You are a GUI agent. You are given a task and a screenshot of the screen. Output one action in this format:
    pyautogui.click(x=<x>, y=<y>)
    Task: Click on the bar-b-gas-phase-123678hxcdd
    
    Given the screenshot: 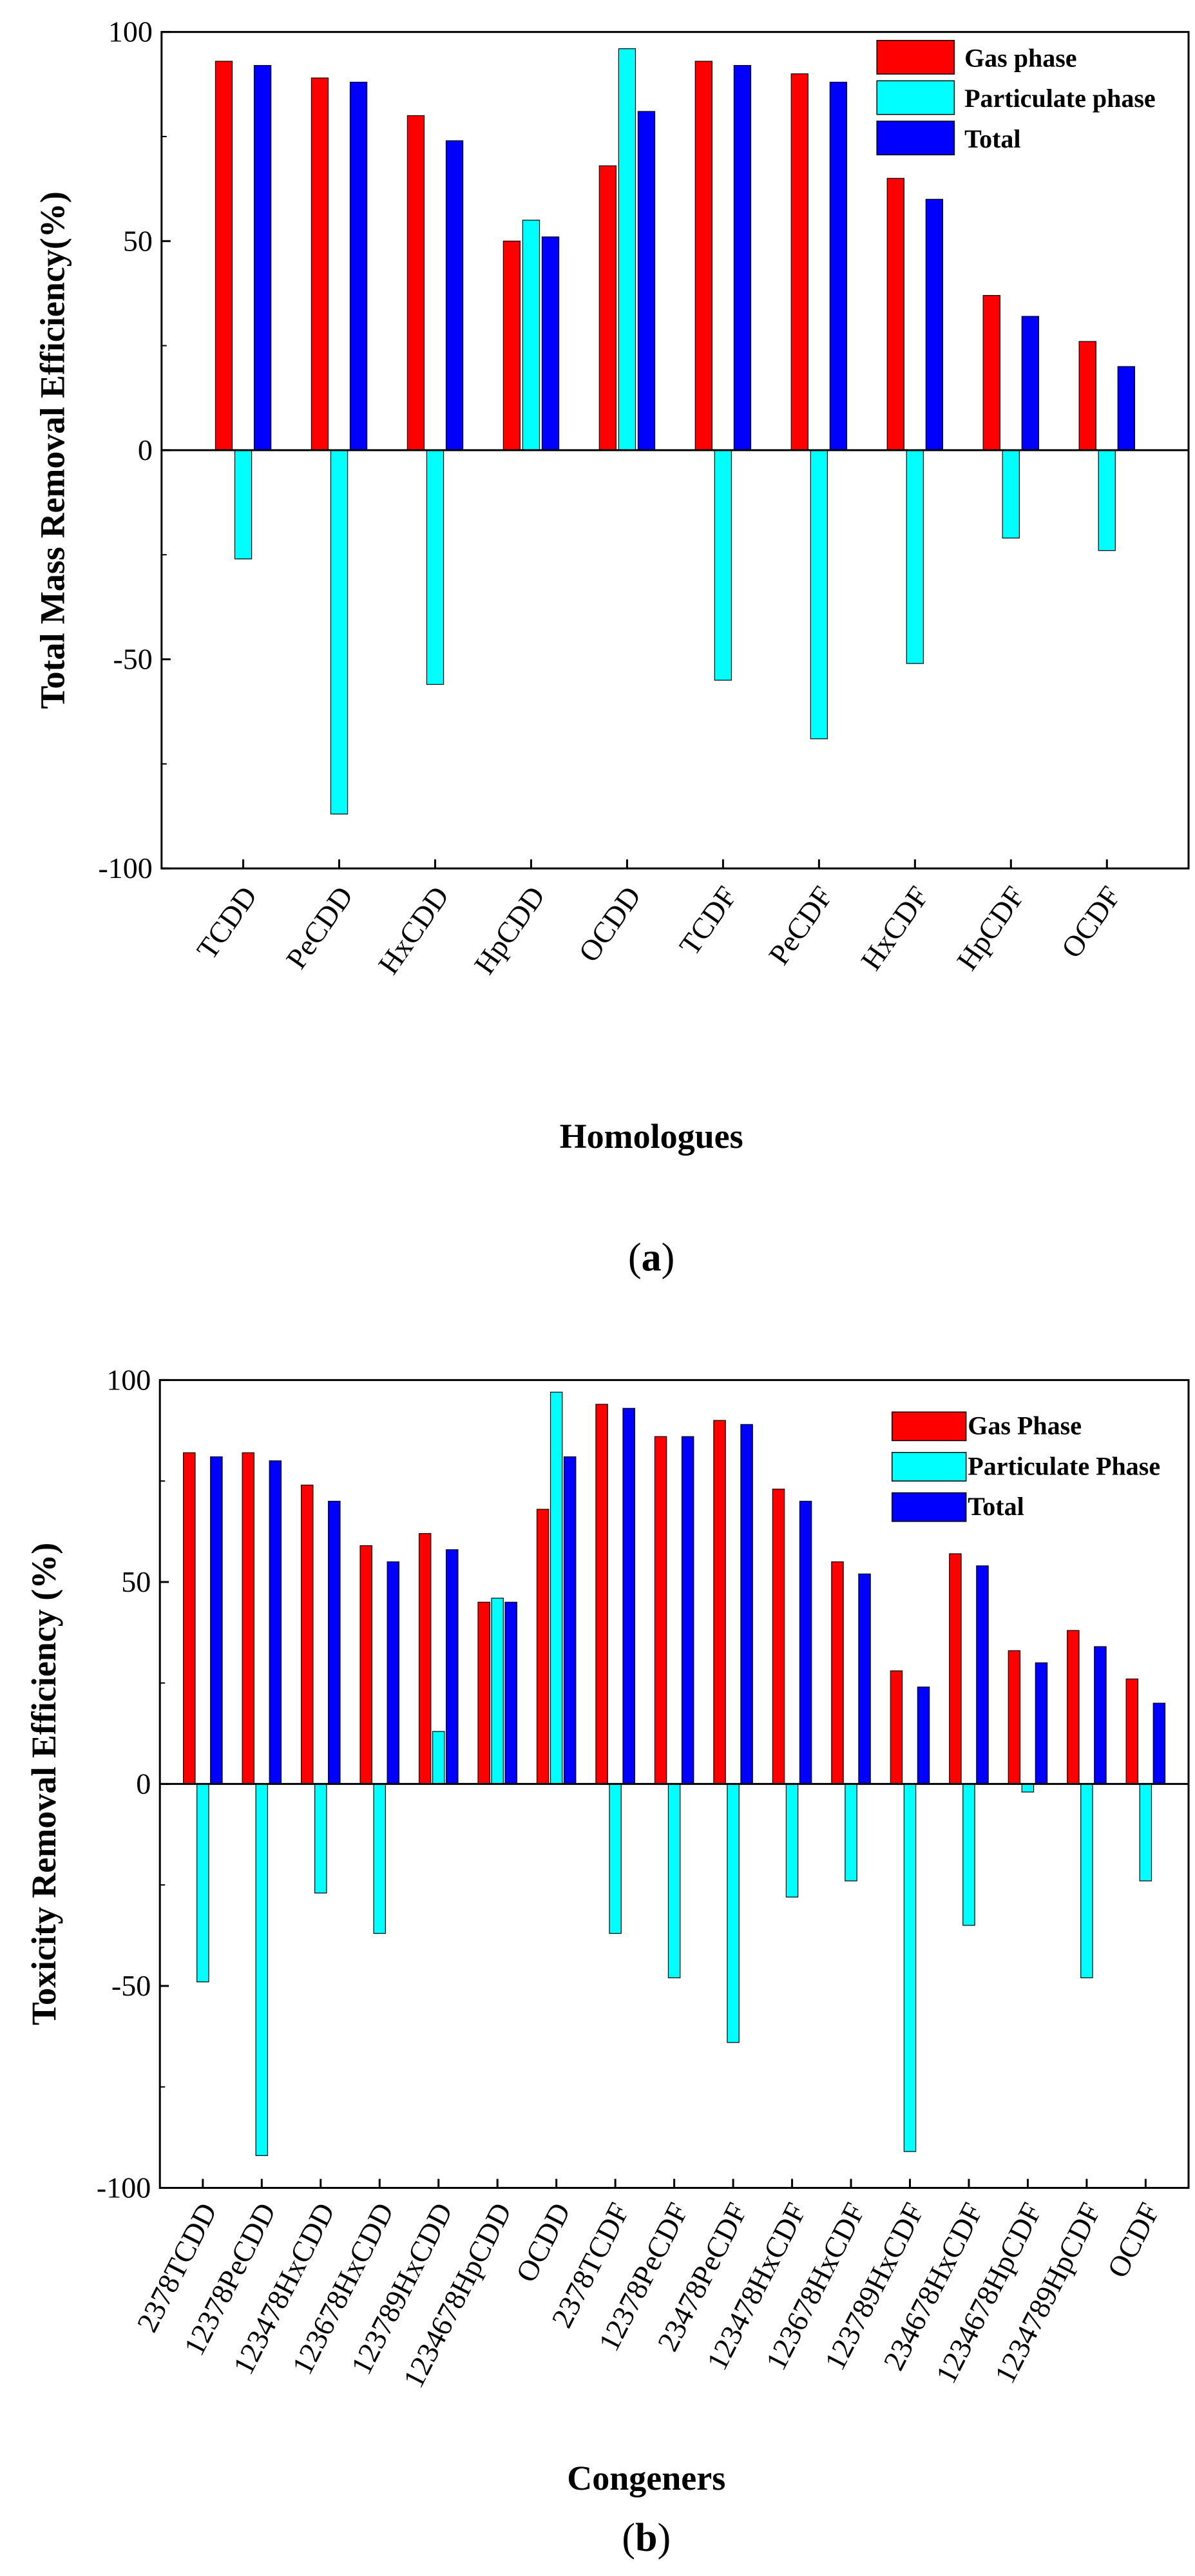 What is the action you would take?
    pyautogui.click(x=365, y=1665)
    